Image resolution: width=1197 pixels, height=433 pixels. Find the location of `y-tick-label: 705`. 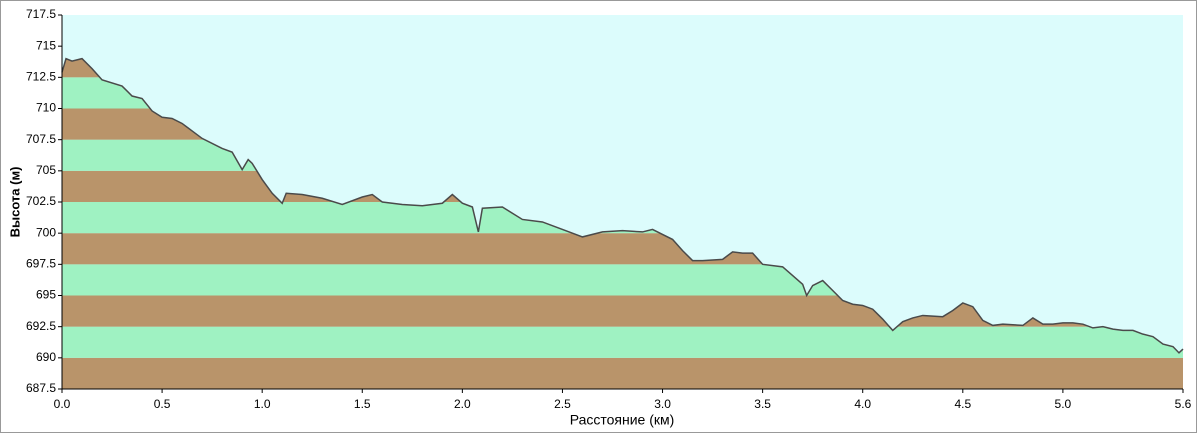

y-tick-label: 705 is located at coordinates (46, 170).